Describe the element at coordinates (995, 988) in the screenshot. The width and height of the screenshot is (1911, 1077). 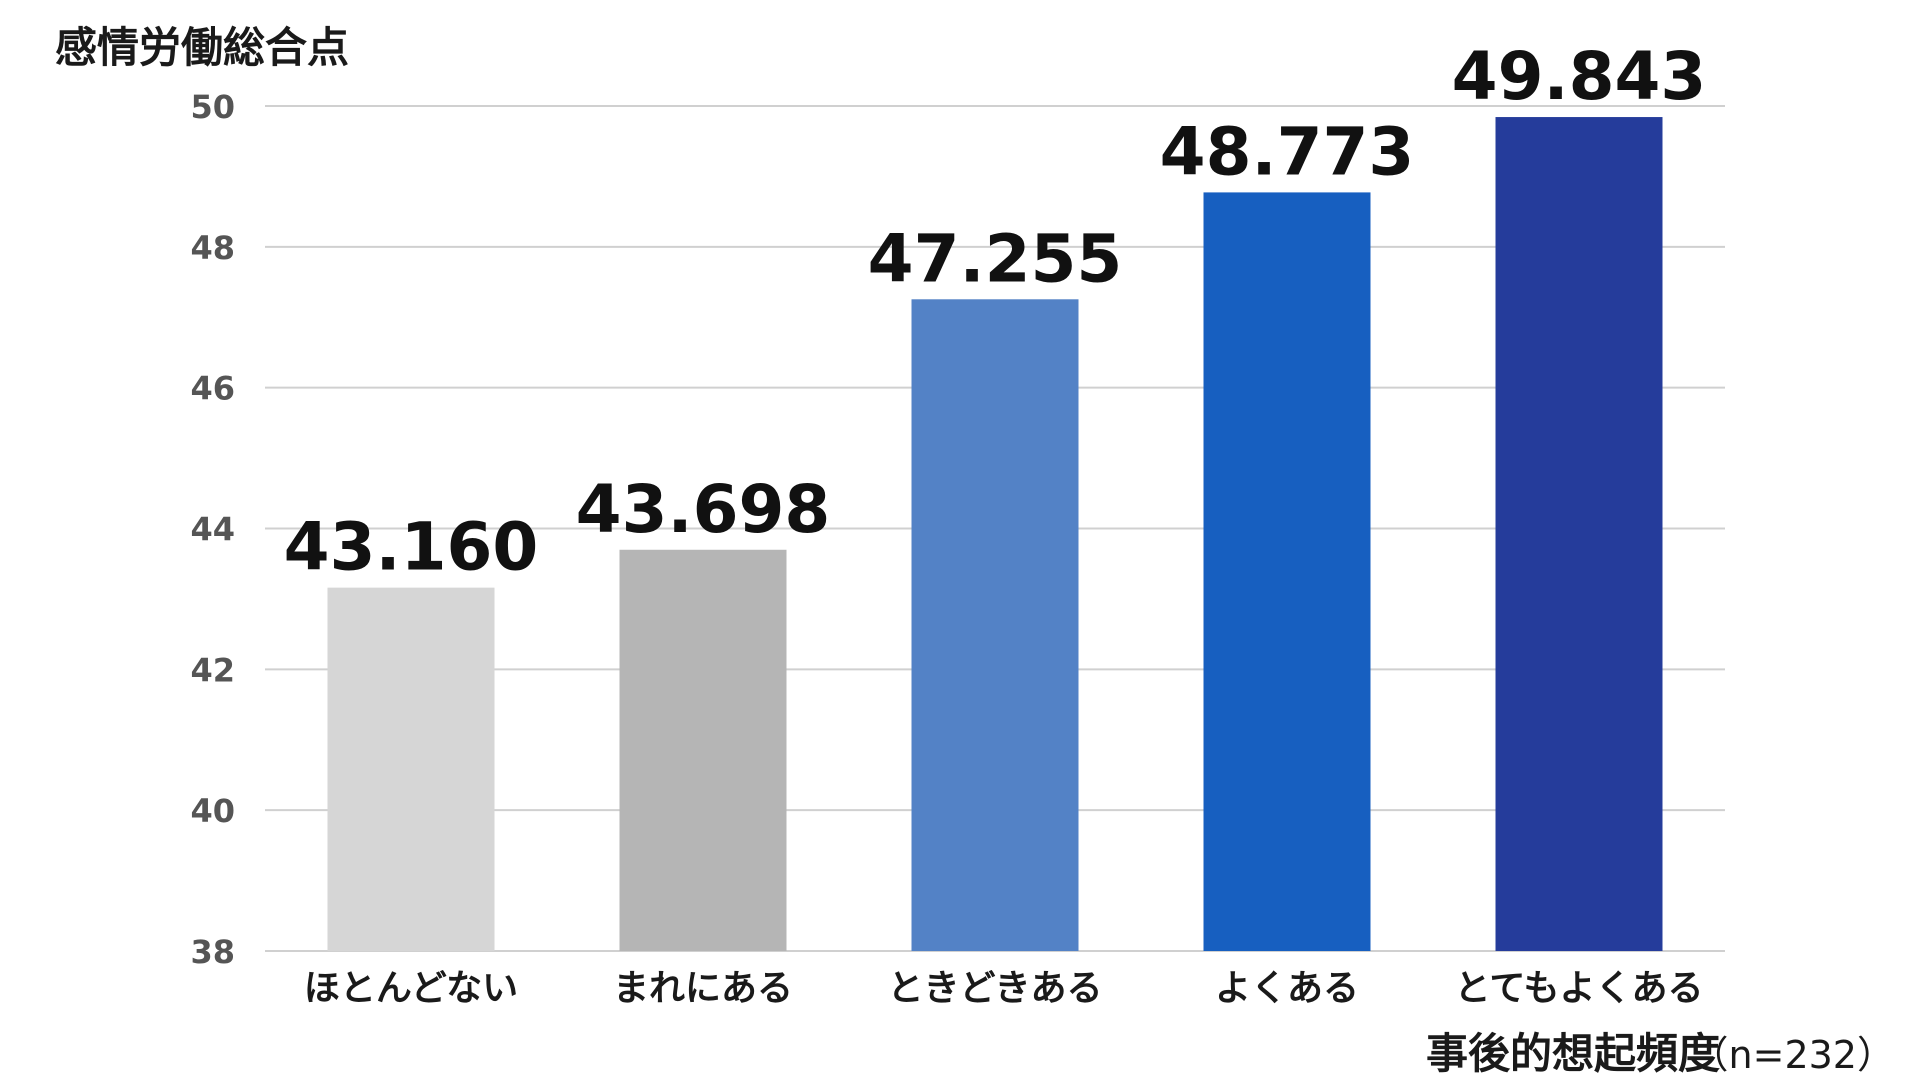
I see `x-tick-label: ときどきある` at that location.